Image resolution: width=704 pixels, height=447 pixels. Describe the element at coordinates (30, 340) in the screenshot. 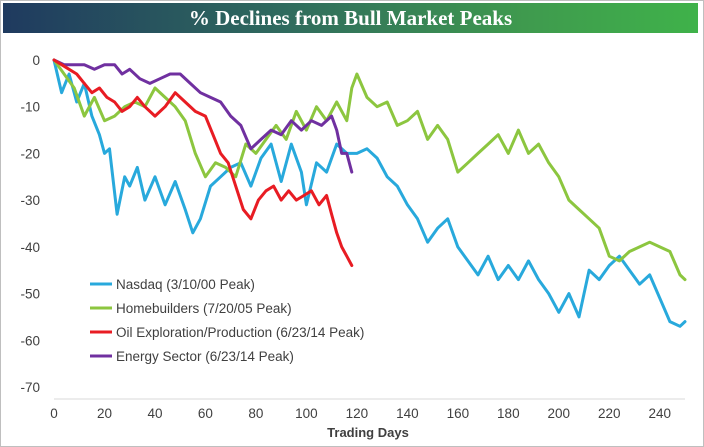

I see `y-tick-label: -60` at that location.